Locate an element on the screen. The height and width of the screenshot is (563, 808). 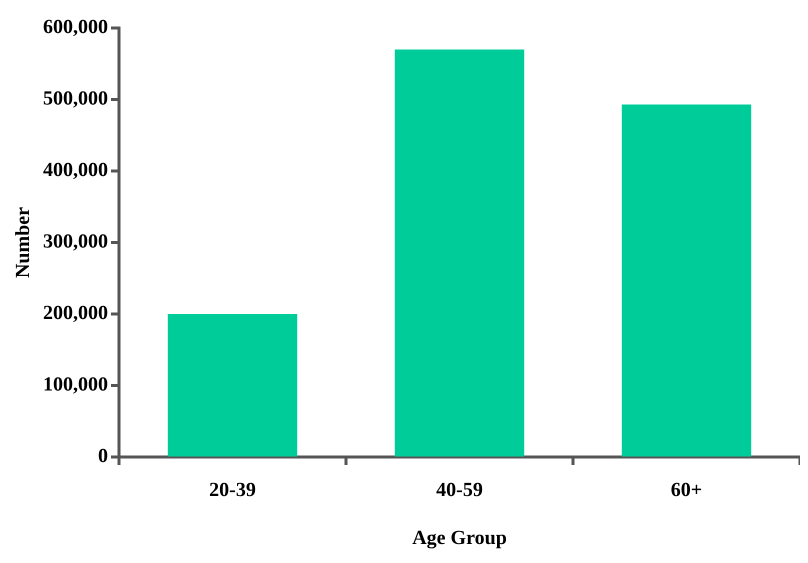
x-tick-label: 20-39 is located at coordinates (232, 490).